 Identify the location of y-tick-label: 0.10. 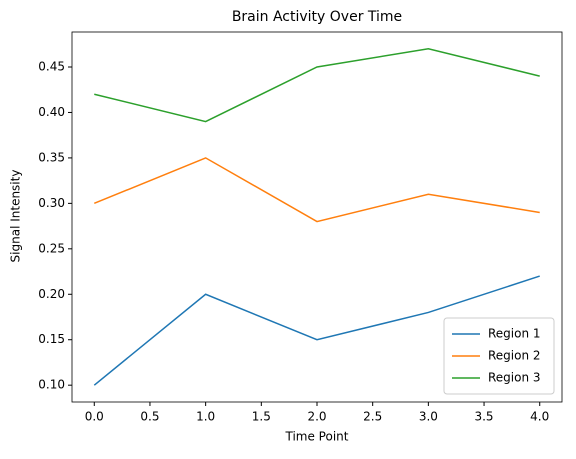
(51, 385).